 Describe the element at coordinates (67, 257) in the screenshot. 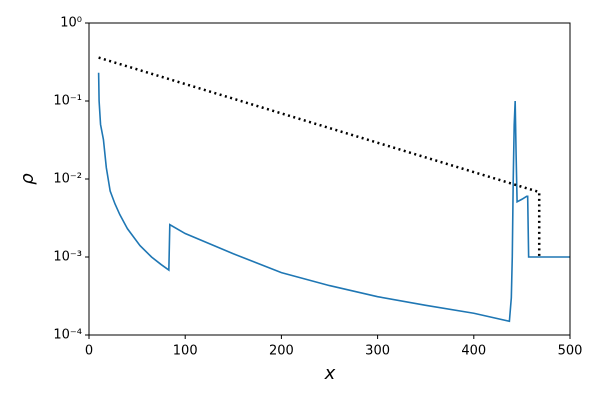

I see `y-tick-label: 10⁻³` at that location.